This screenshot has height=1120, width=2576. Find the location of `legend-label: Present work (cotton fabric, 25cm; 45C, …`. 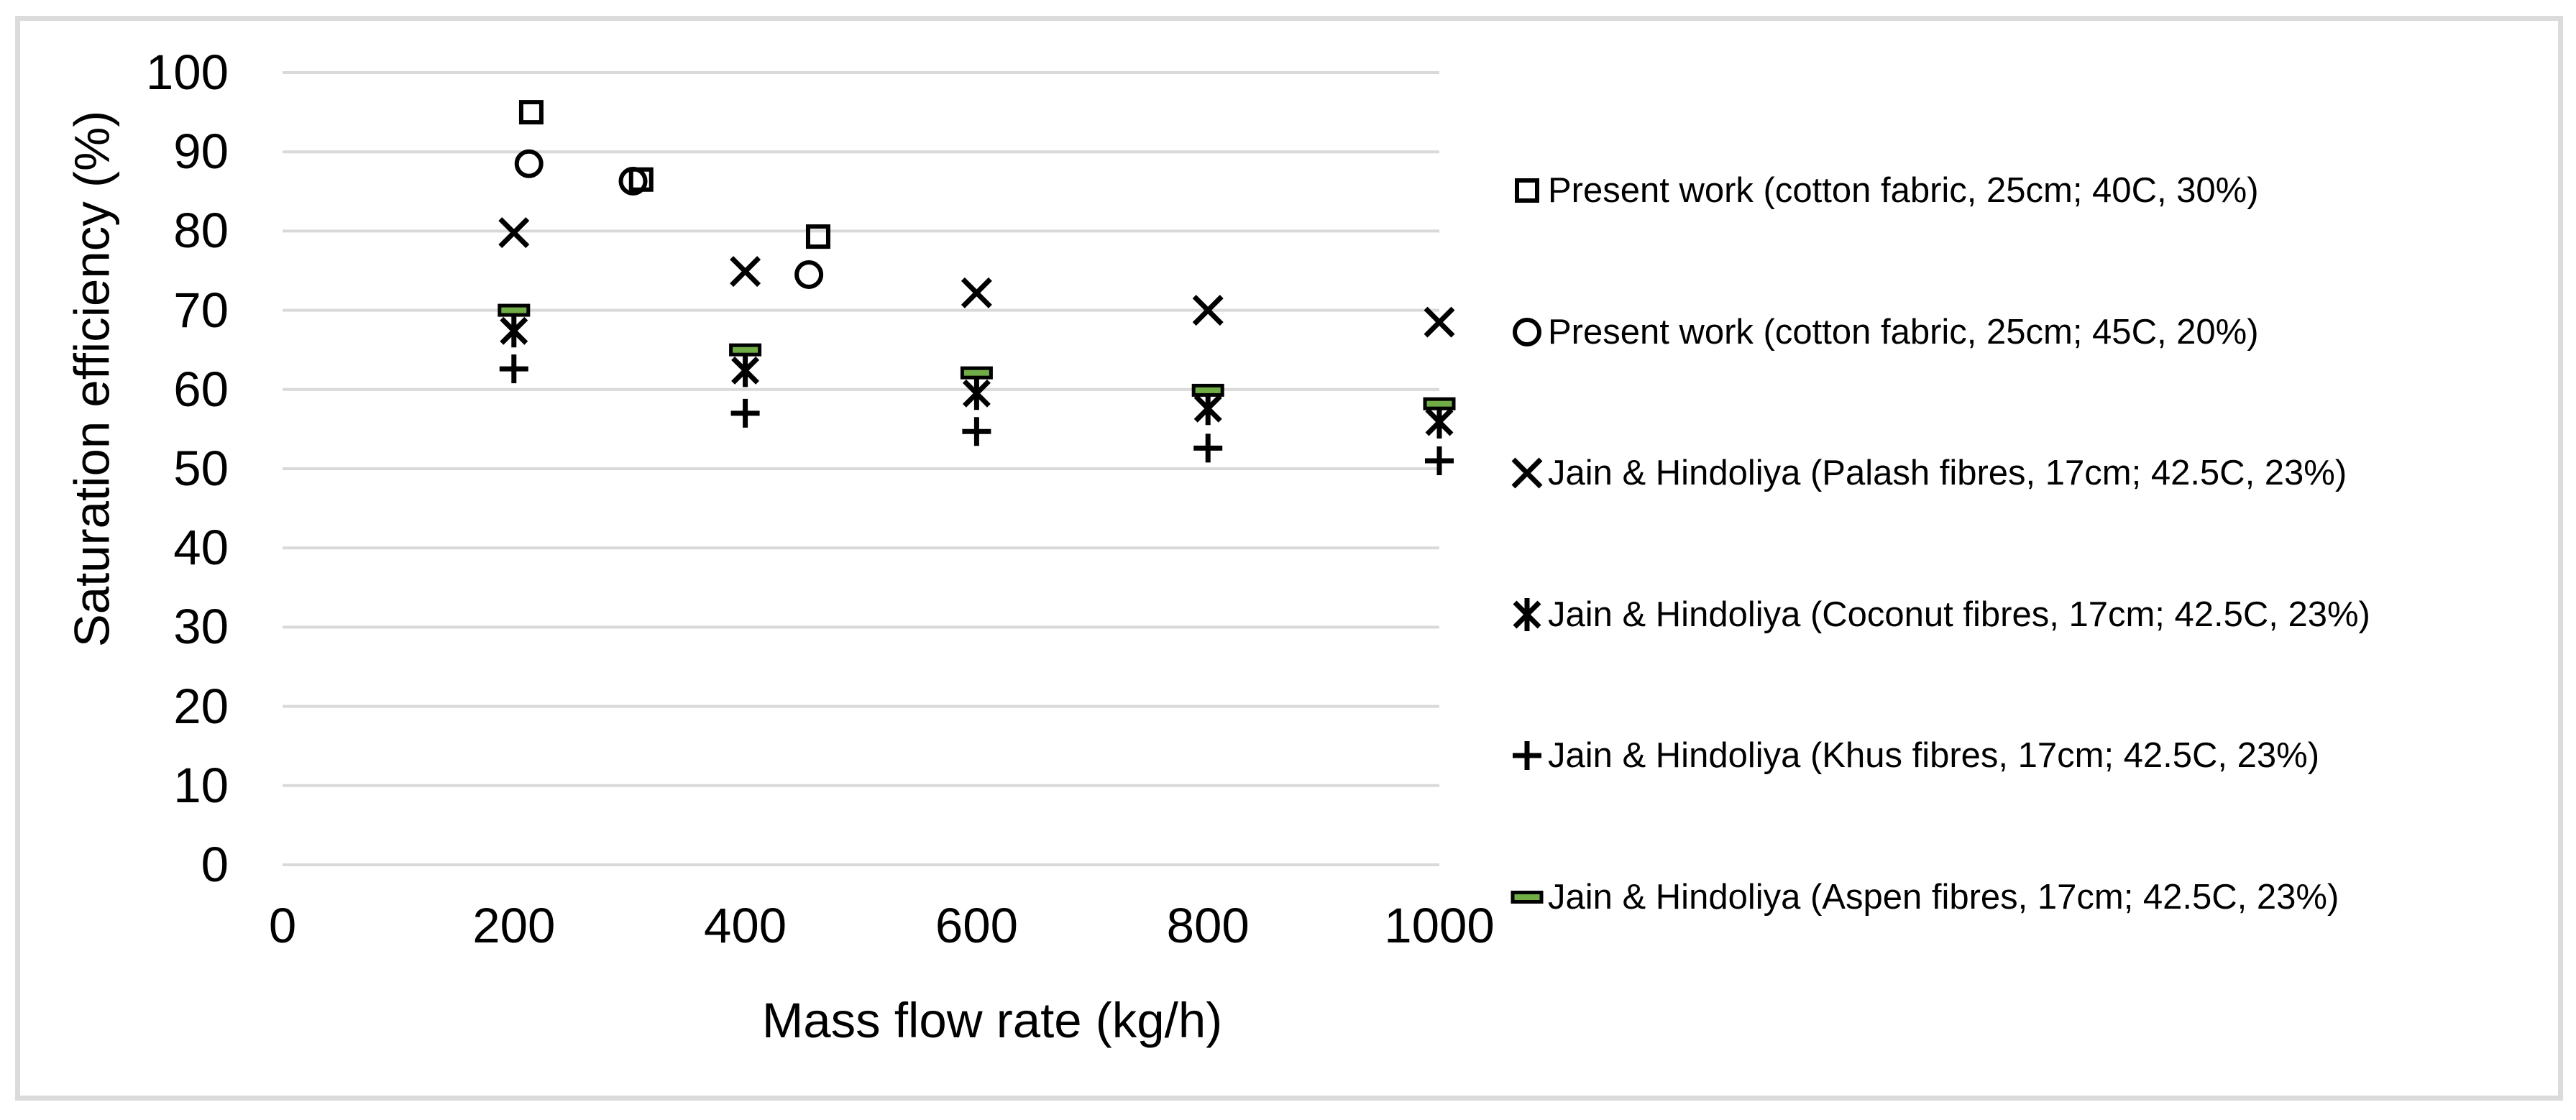

legend-label: Present work (cotton fabric, 25cm; 45C, … is located at coordinates (1903, 332).